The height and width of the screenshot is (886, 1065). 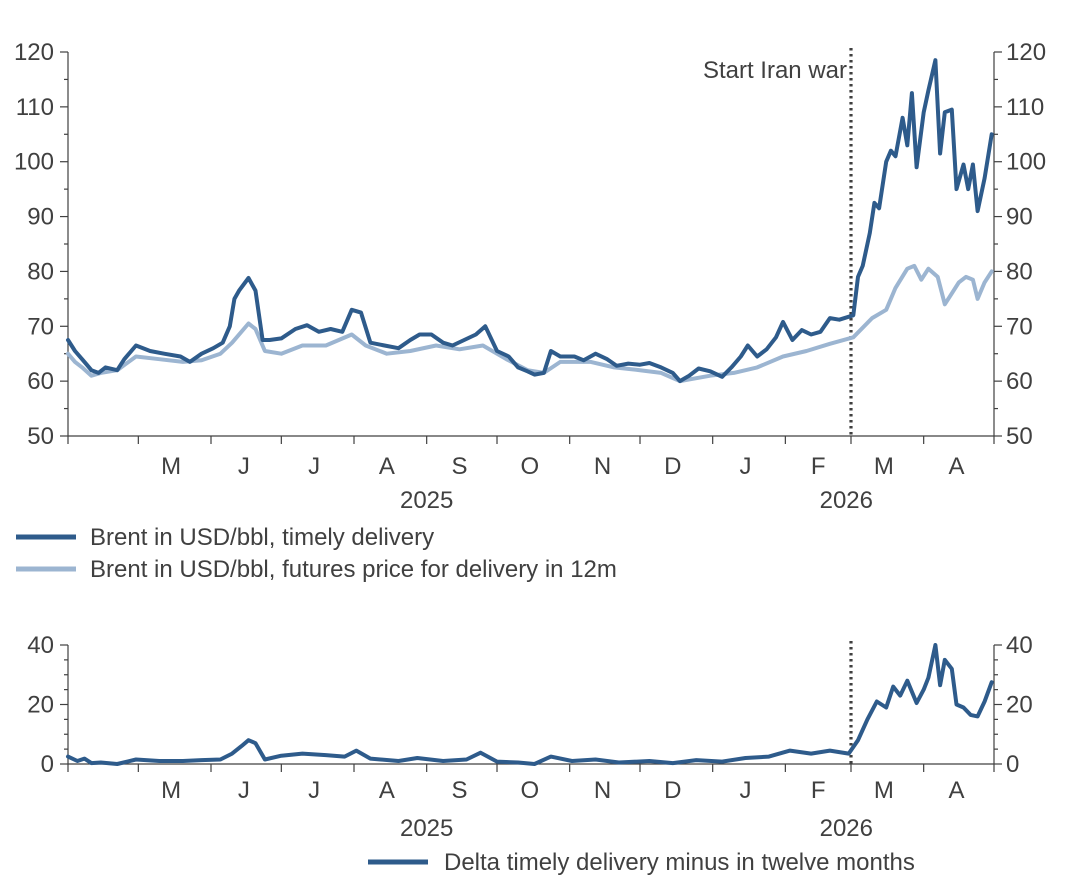 I want to click on y-tick-label-right: 90, so click(x=1019, y=217).